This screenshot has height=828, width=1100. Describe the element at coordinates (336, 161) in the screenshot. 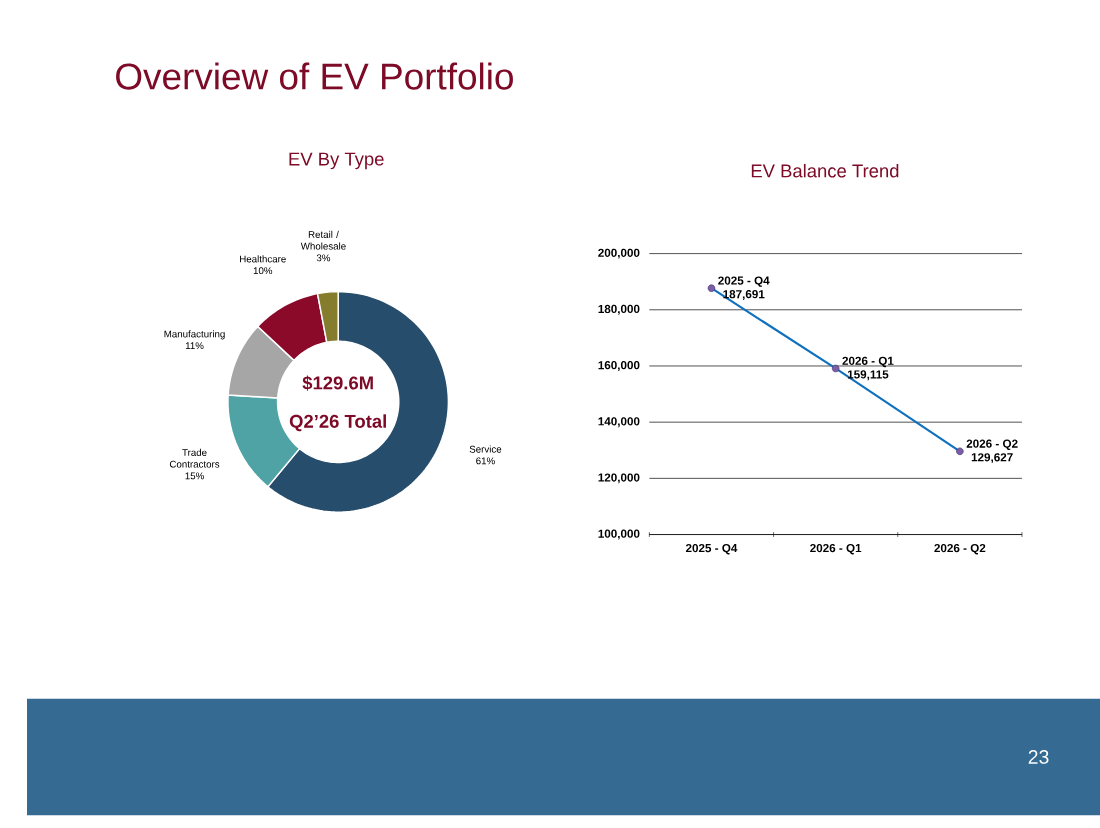

I see `chart-title: EV By Type` at that location.